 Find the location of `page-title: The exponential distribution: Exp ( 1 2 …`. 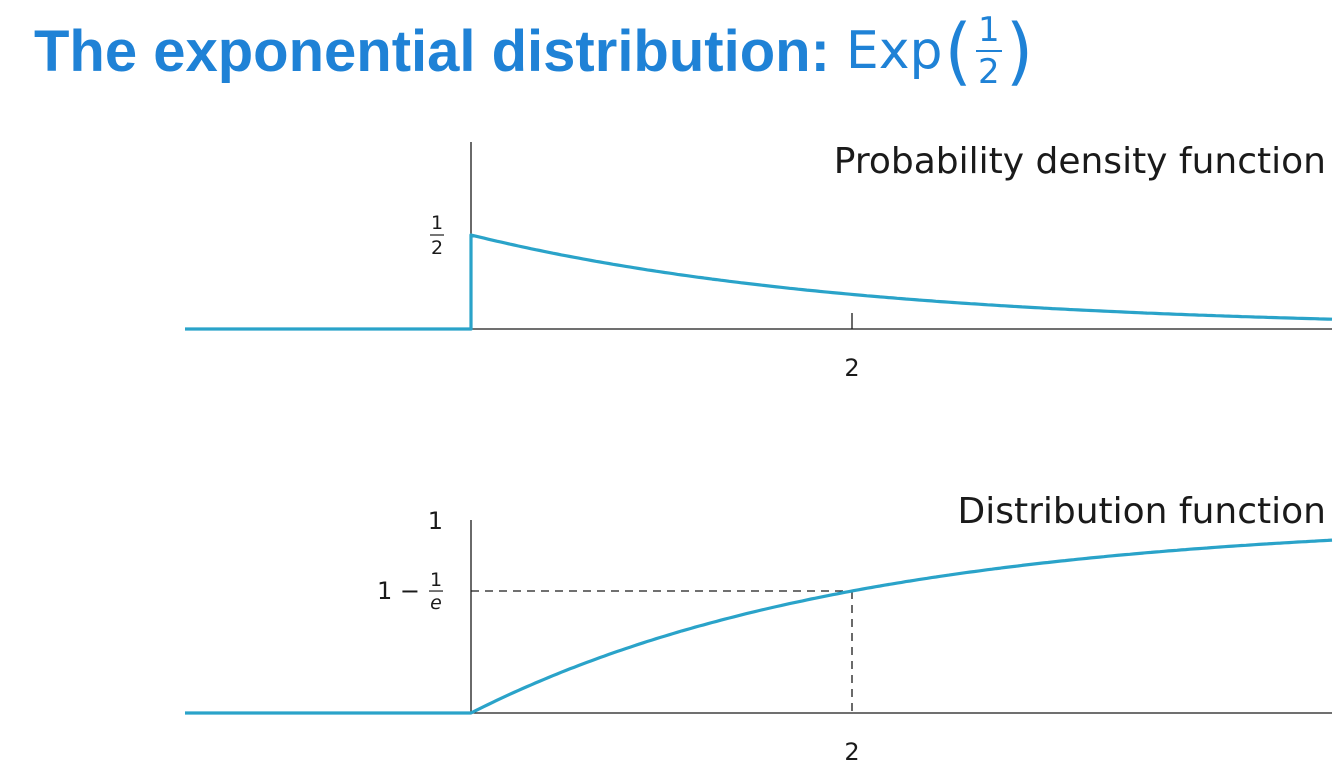

page-title: The exponential distribution: Exp ( 1 2 … is located at coordinates (534, 51).